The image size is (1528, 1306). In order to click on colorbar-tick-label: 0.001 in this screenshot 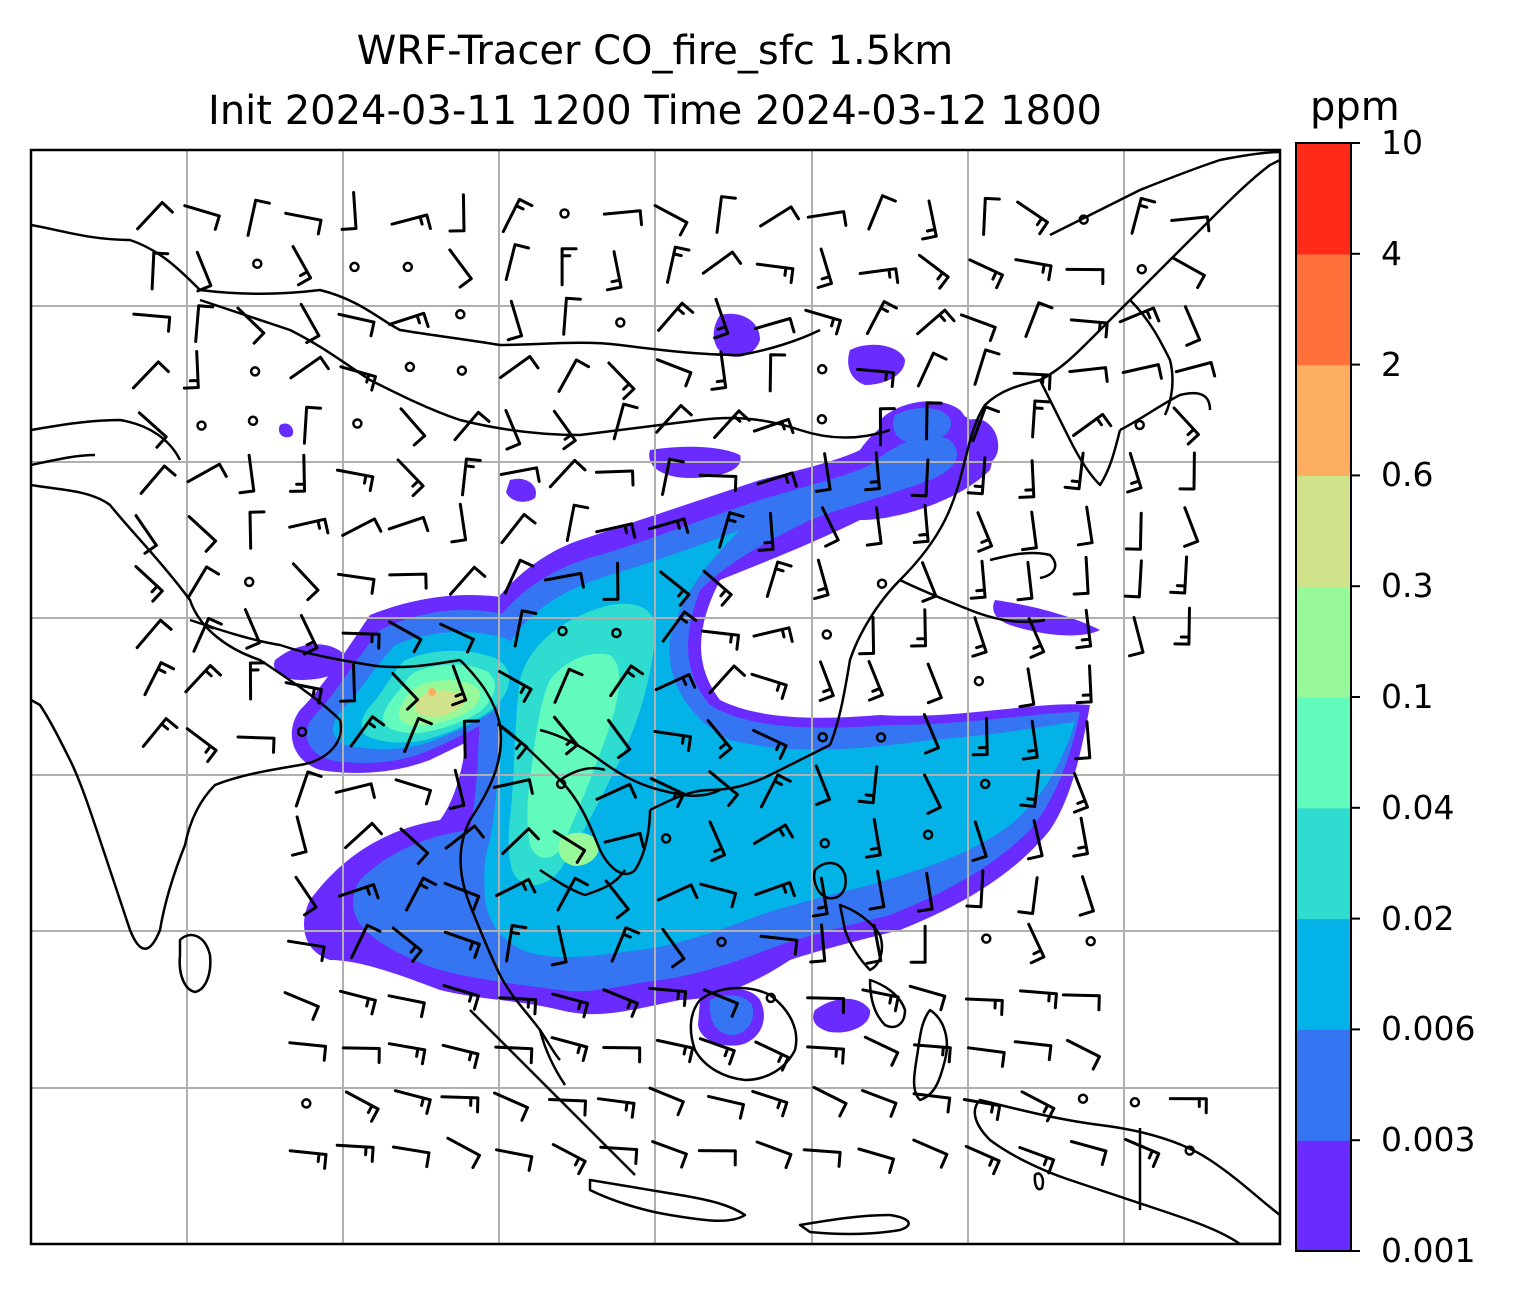, I will do `click(1428, 1250)`.